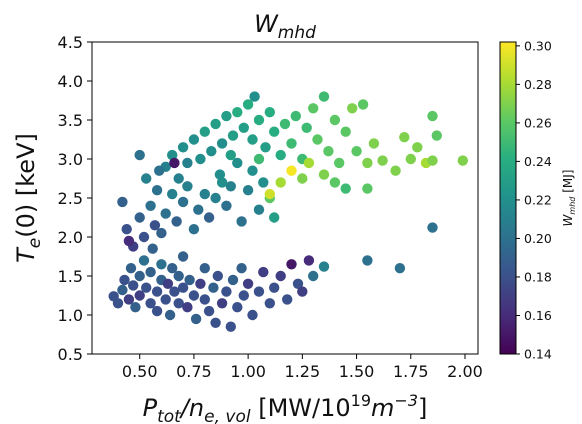 This screenshot has width=582, height=424. Describe the element at coordinates (26, 254) in the screenshot. I see `y-label-main: T` at that location.